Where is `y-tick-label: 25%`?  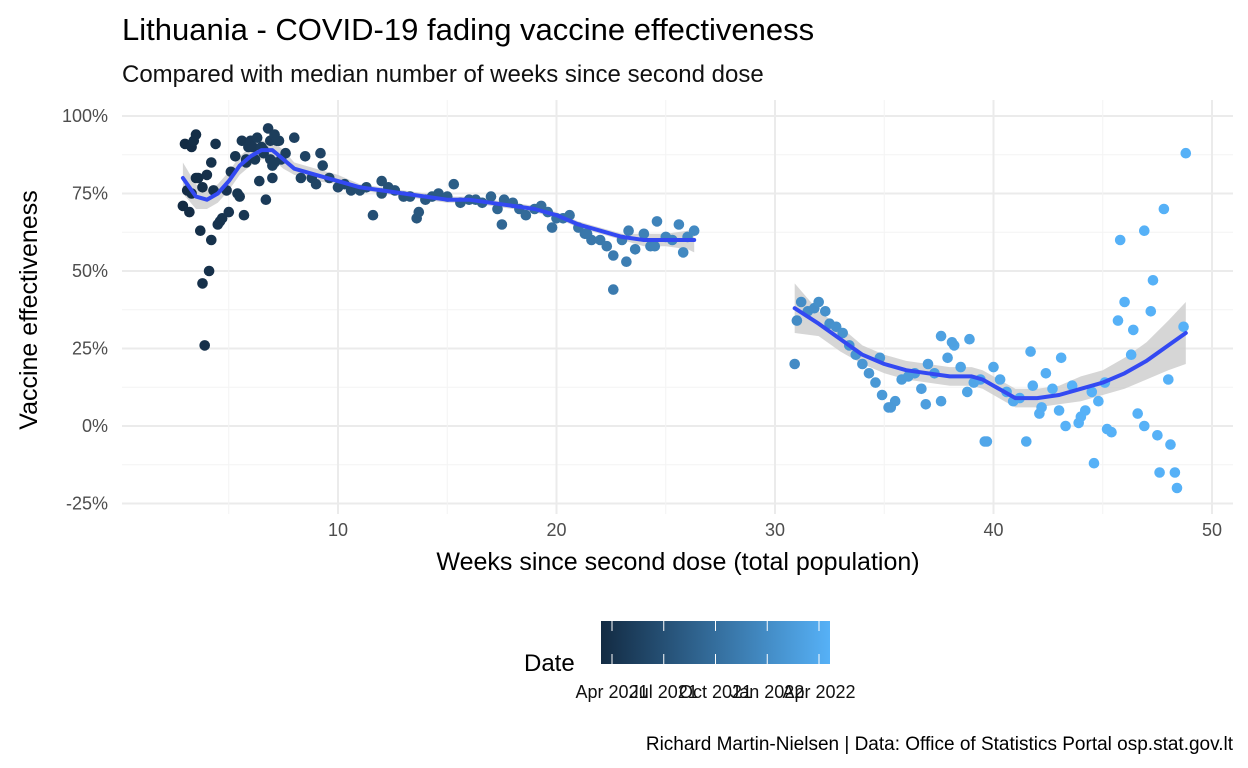 y-tick-label: 25% is located at coordinates (90, 349).